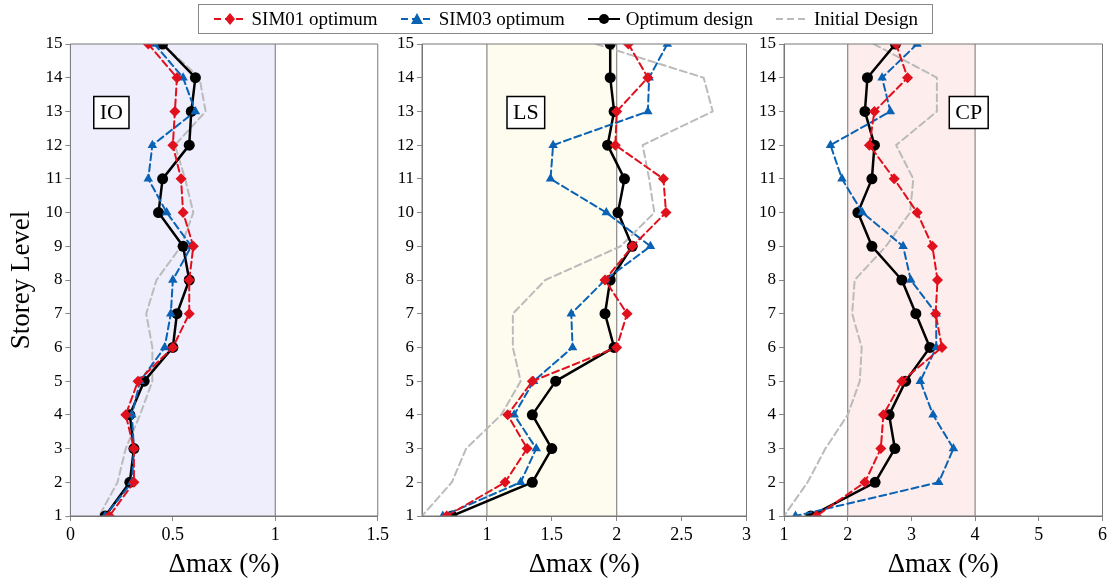  I want to click on legend-label: SIM03 optimum, so click(501, 19).